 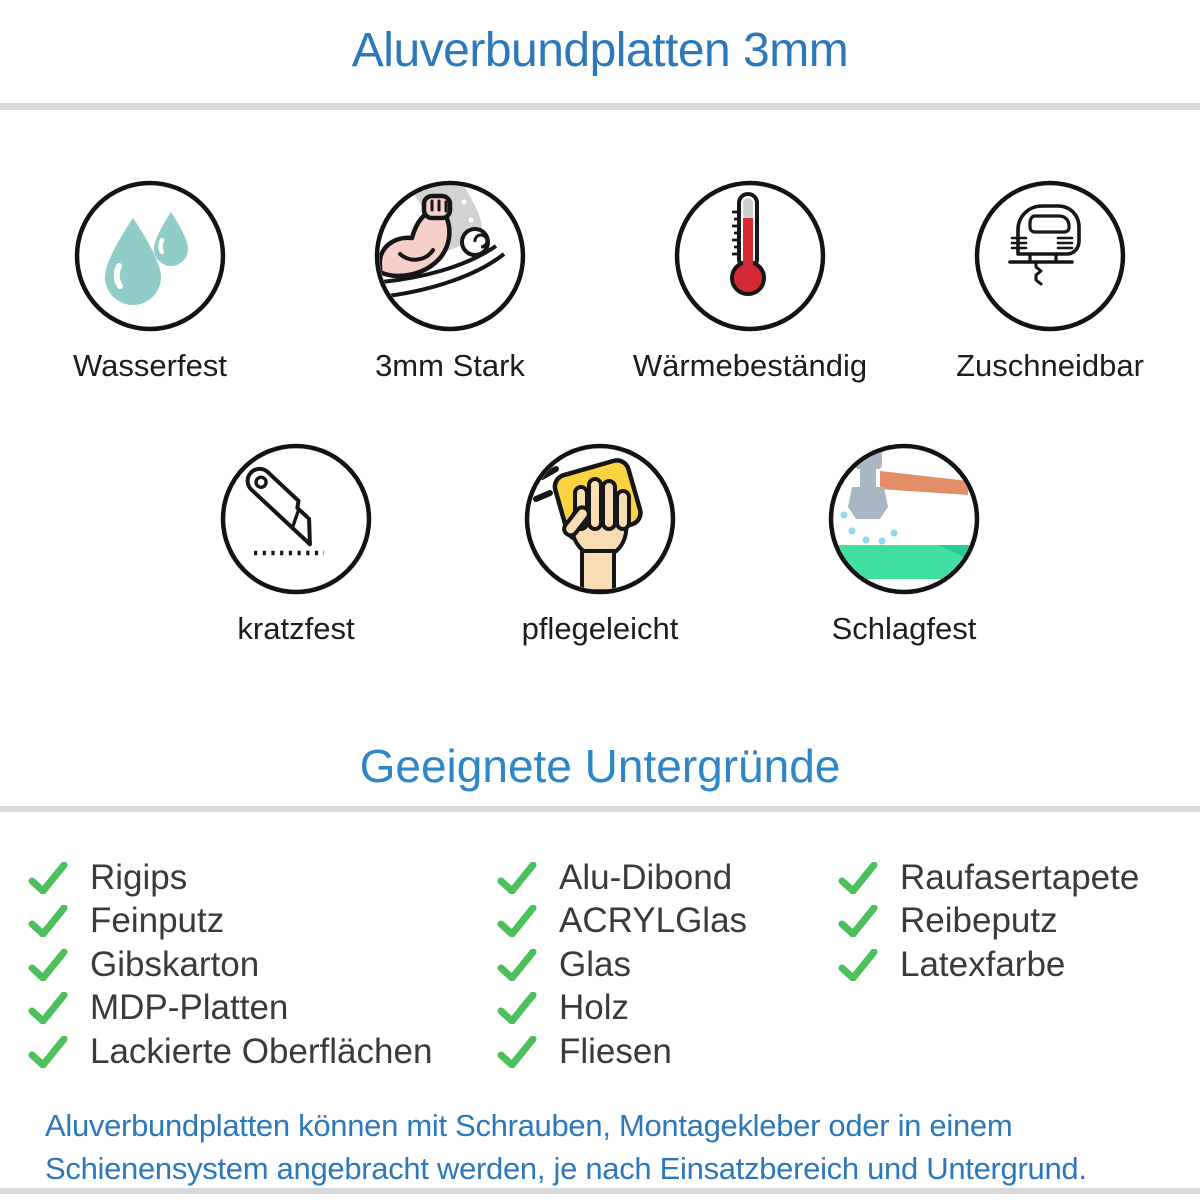 I want to click on feature-zuschneidbar: Zuschneidbar, so click(x=1050, y=281).